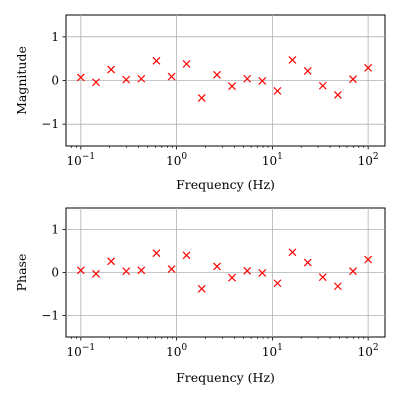 This screenshot has width=400, height=400. I want to click on y-axis-label: Phase, so click(21, 273).